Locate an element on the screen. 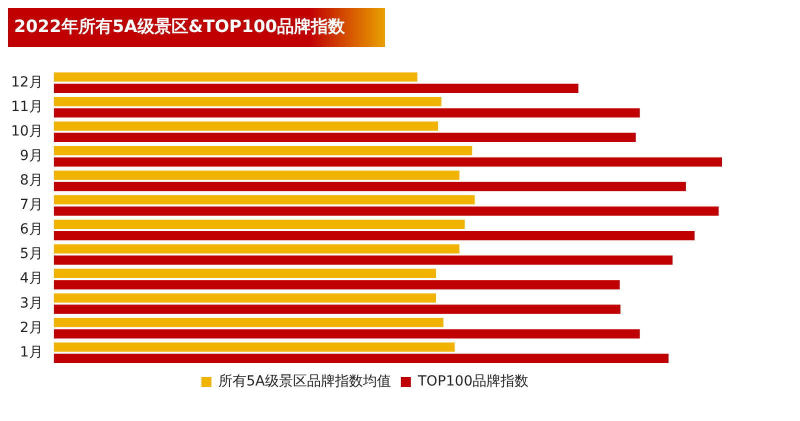 The width and height of the screenshot is (800, 421). y-tick-label: 3月 is located at coordinates (31, 303).